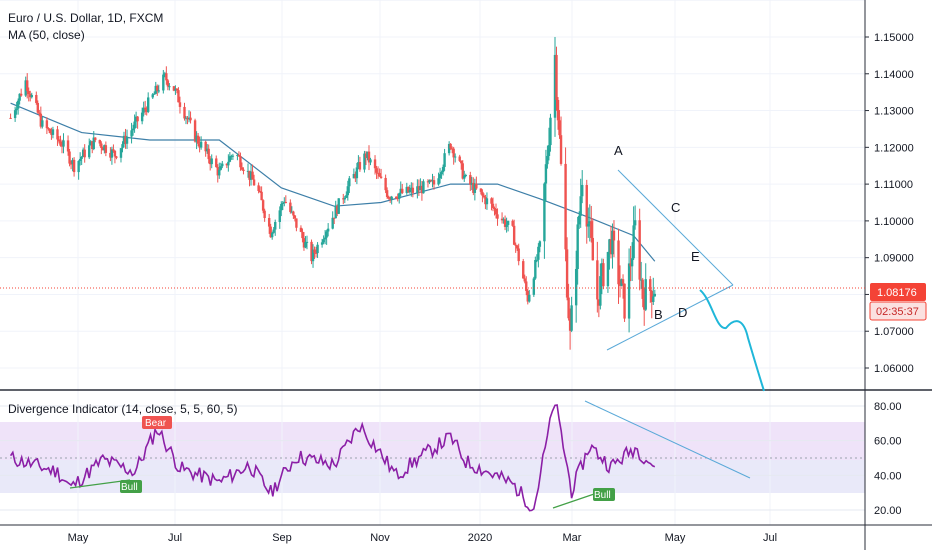 This screenshot has height=550, width=932. I want to click on pattern-label-d: D, so click(682, 312).